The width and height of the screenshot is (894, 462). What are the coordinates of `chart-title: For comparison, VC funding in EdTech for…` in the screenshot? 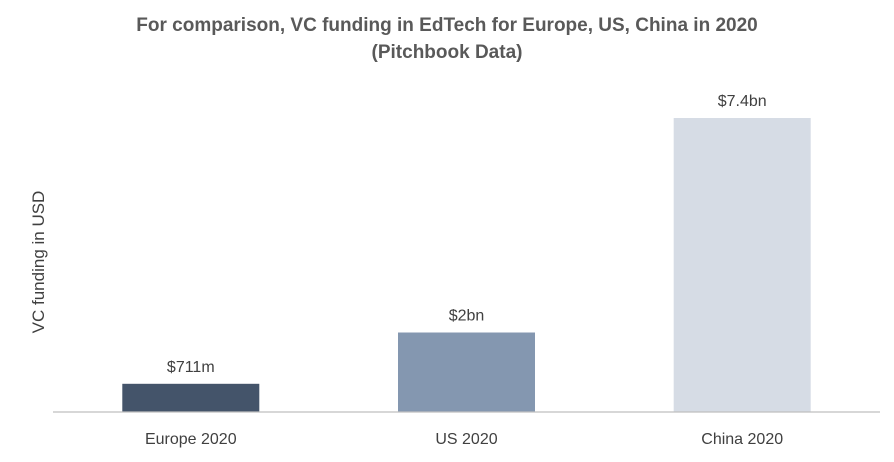 It's located at (447, 25).